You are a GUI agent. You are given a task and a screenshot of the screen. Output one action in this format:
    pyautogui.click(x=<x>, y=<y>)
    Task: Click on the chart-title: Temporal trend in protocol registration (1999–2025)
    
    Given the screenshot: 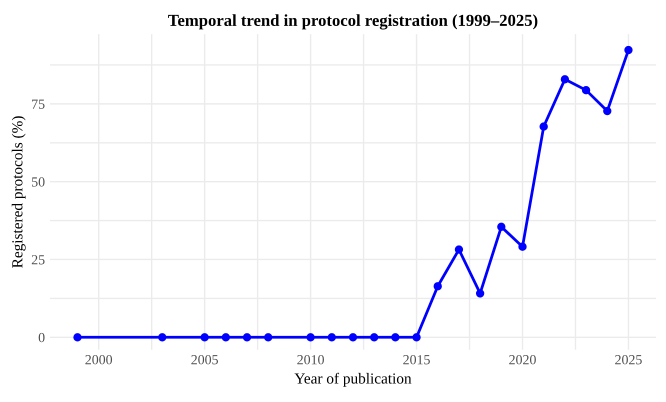 What is the action you would take?
    pyautogui.click(x=353, y=22)
    